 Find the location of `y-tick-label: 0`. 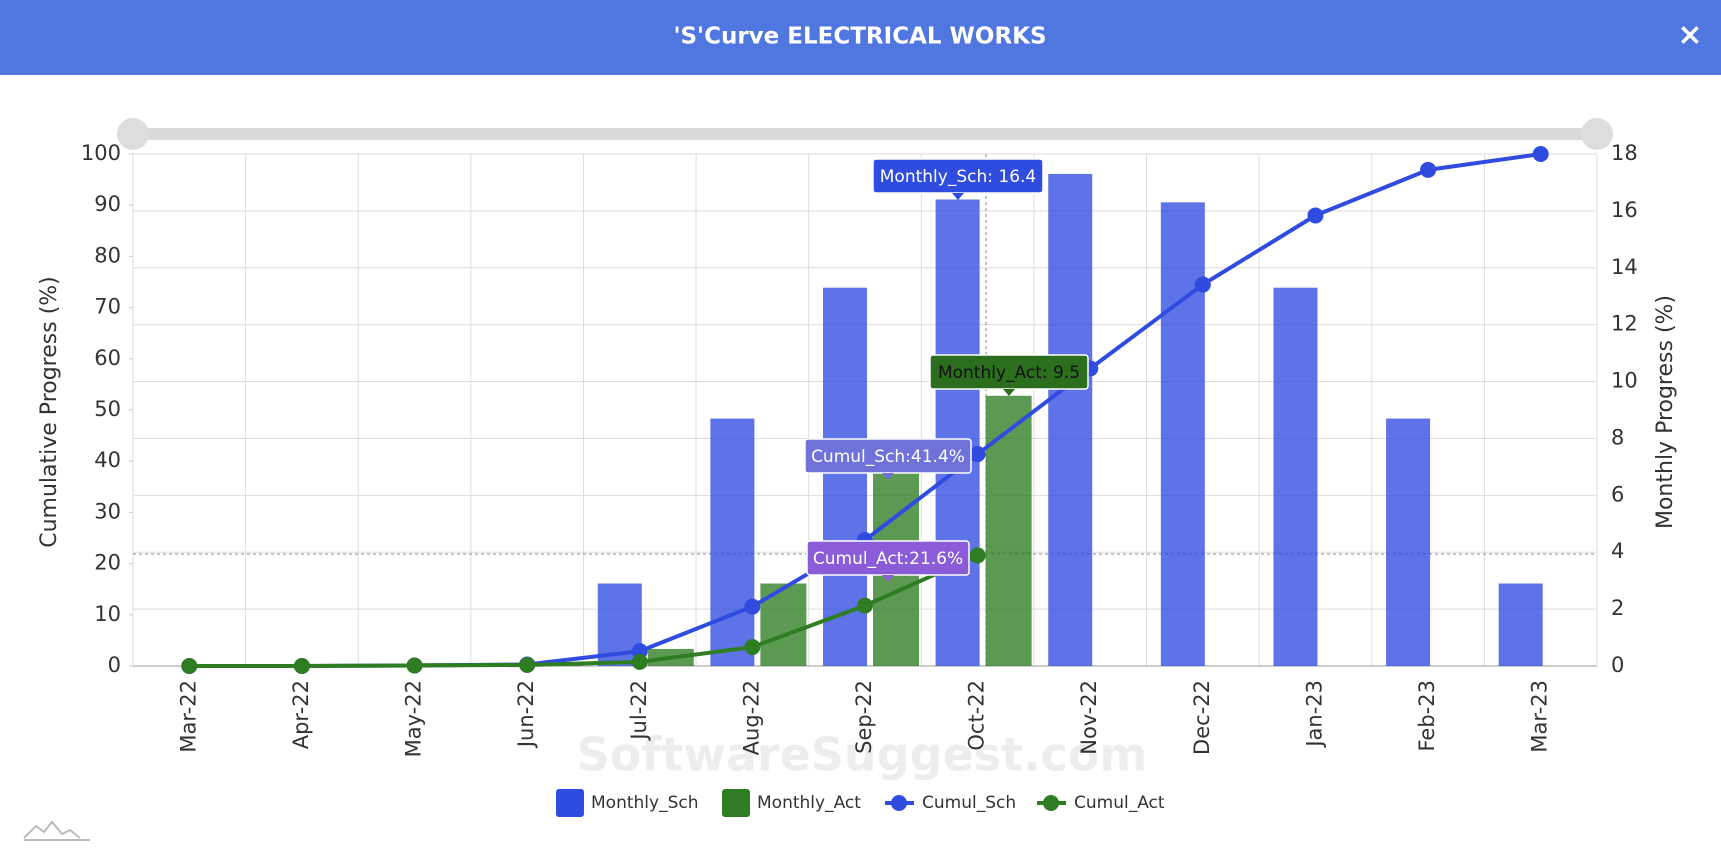

y-tick-label: 0 is located at coordinates (114, 665).